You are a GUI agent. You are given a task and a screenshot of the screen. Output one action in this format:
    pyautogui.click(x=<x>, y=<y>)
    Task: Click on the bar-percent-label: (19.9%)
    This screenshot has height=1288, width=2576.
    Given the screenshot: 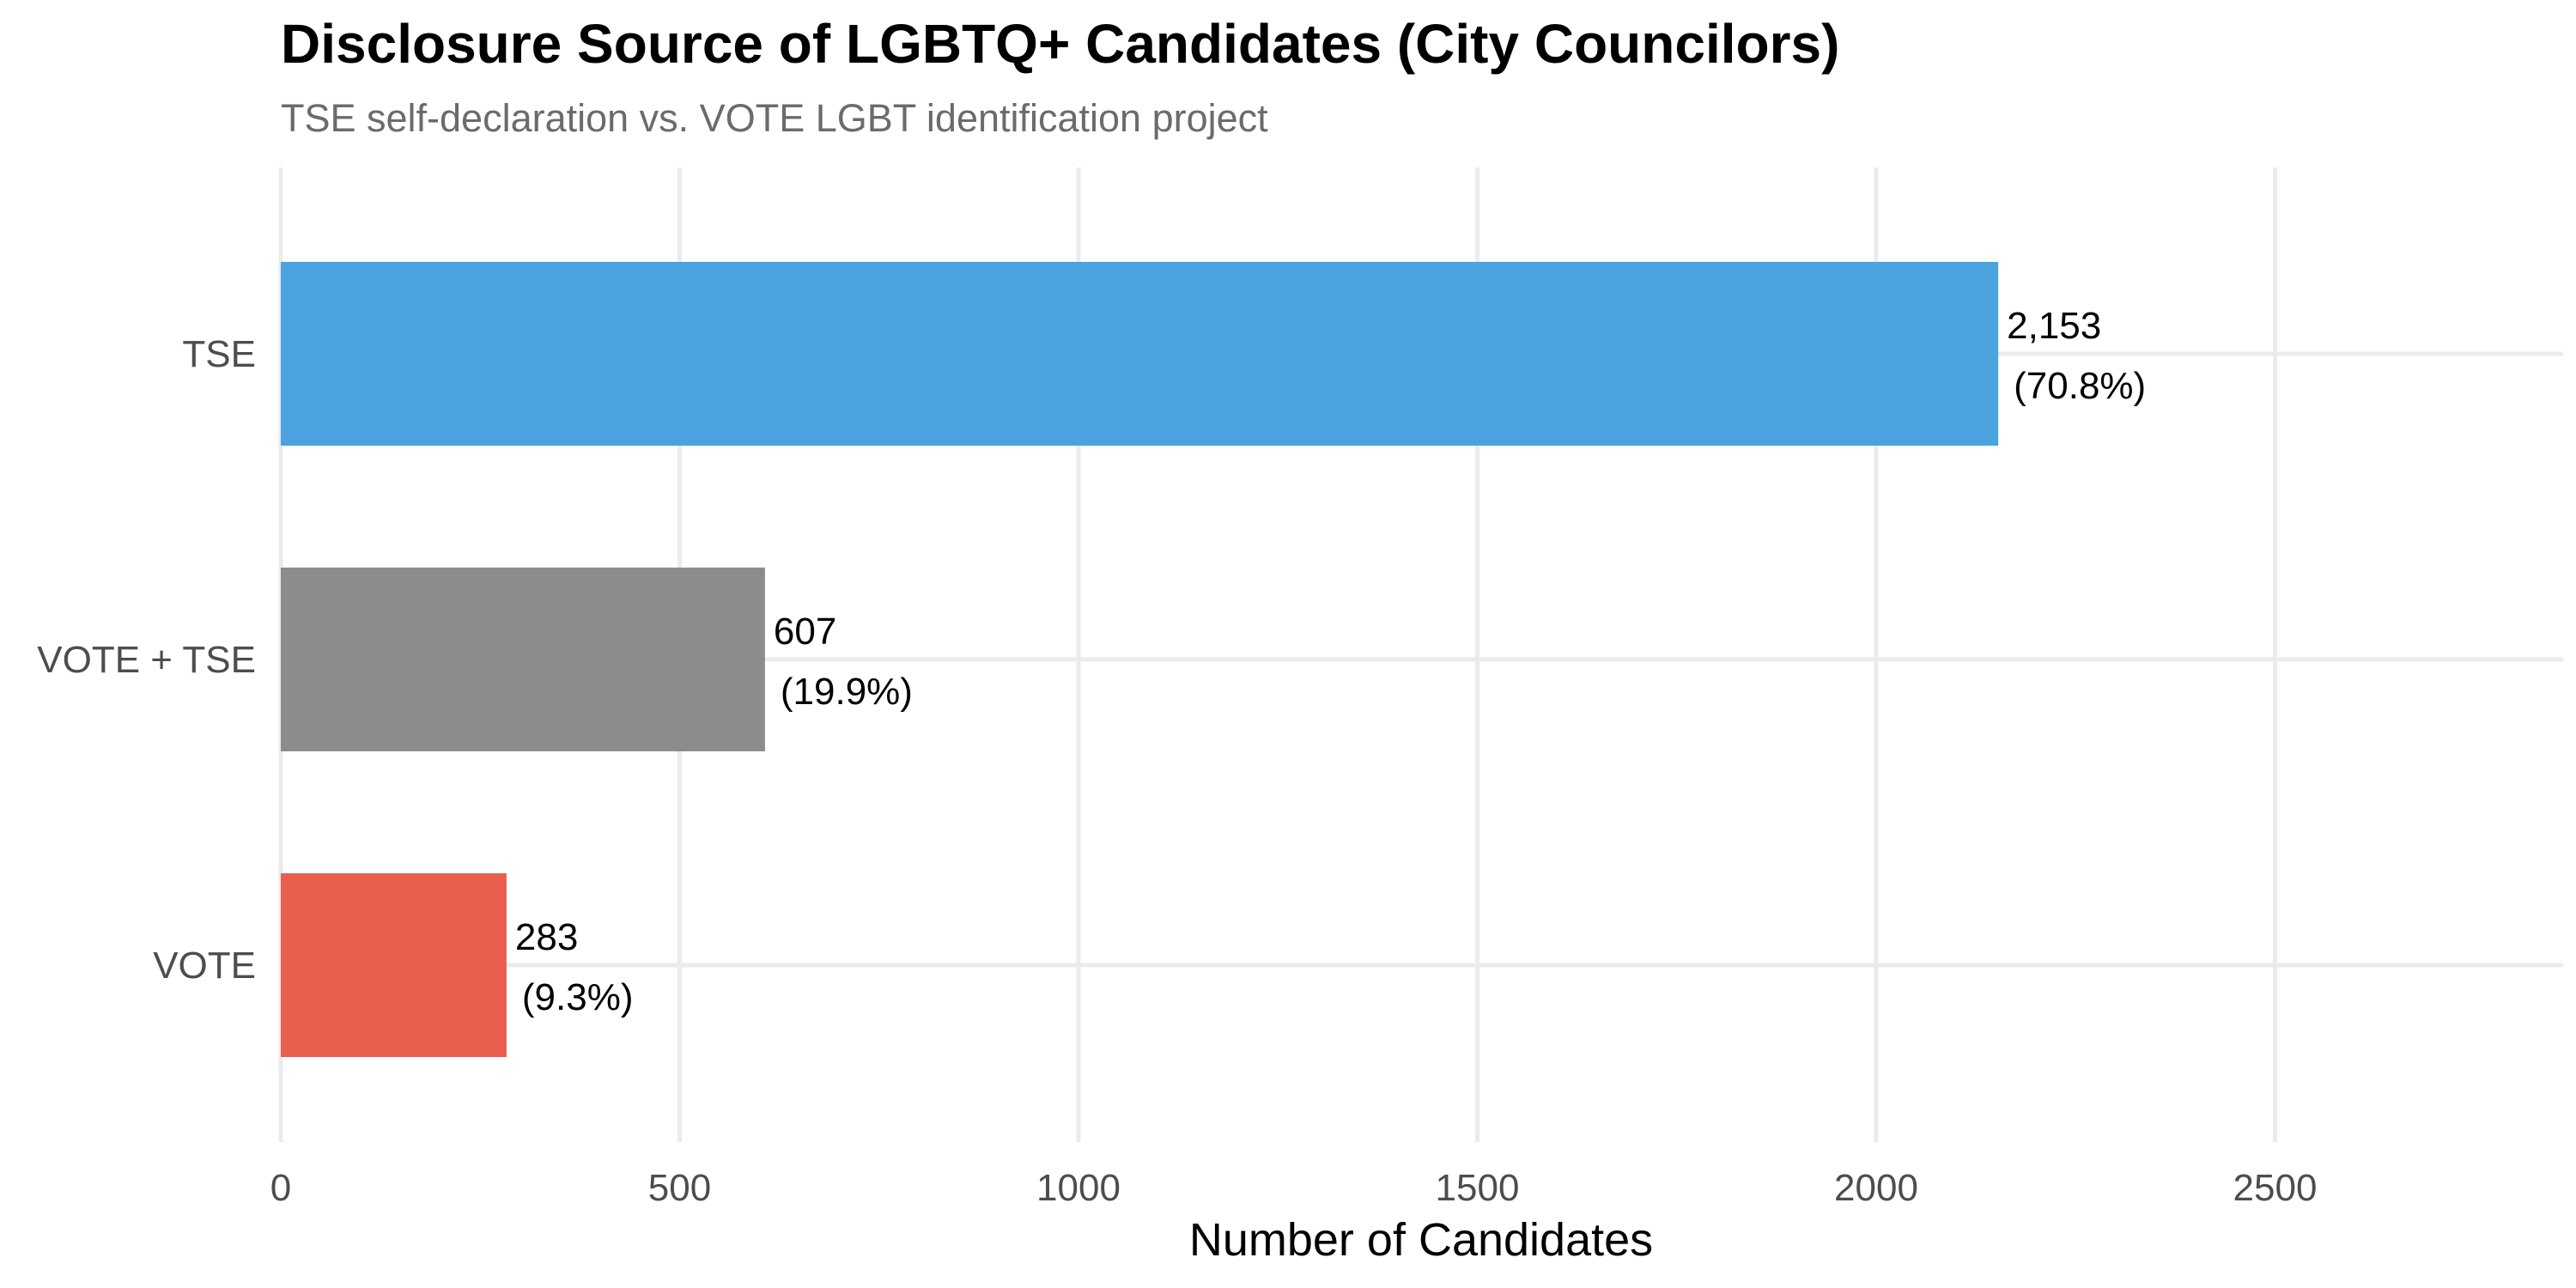 What is the action you would take?
    pyautogui.click(x=847, y=692)
    